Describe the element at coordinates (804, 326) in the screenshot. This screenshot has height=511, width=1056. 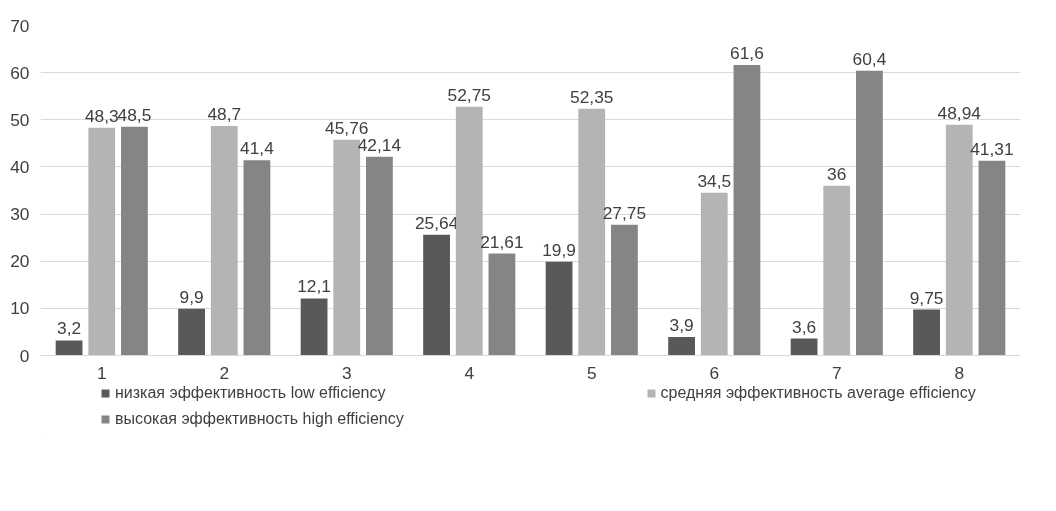
I see `data-label: 3,6` at that location.